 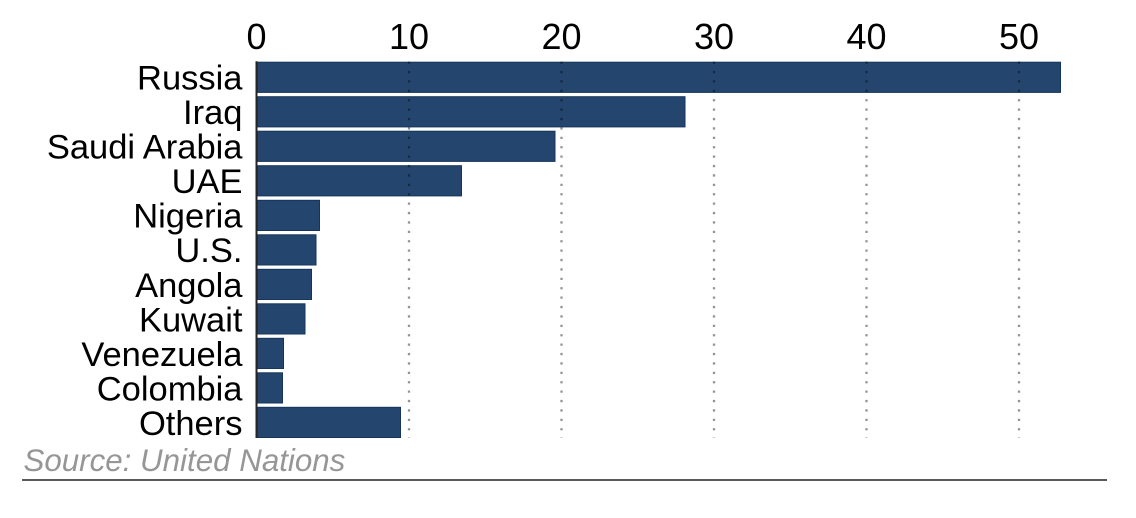 What do you see at coordinates (208, 251) in the screenshot?
I see `svg-text: U.S.` at bounding box center [208, 251].